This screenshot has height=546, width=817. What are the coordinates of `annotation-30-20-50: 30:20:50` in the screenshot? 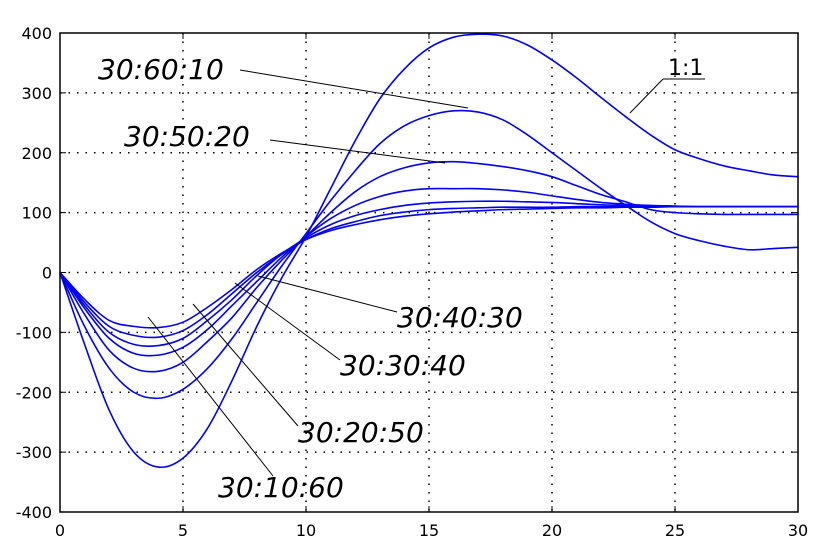 It's located at (361, 432).